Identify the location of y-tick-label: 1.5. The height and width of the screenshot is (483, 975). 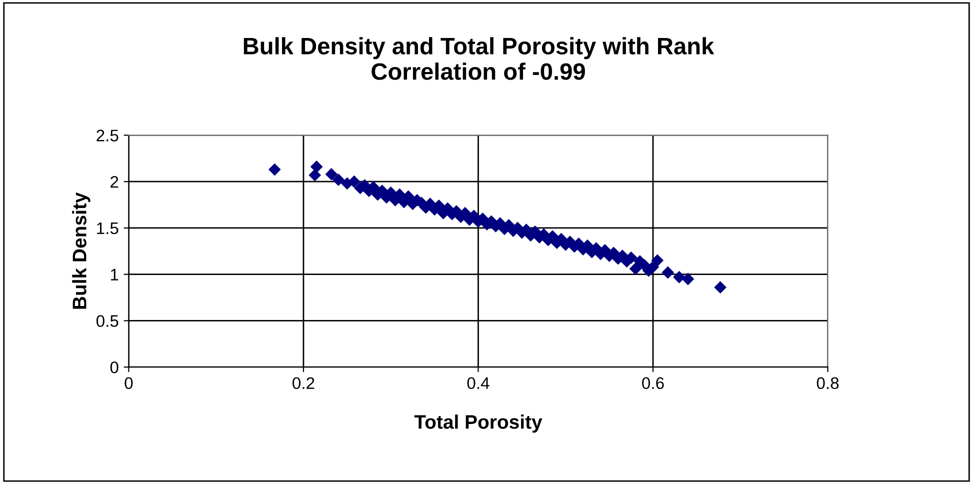
(107, 228).